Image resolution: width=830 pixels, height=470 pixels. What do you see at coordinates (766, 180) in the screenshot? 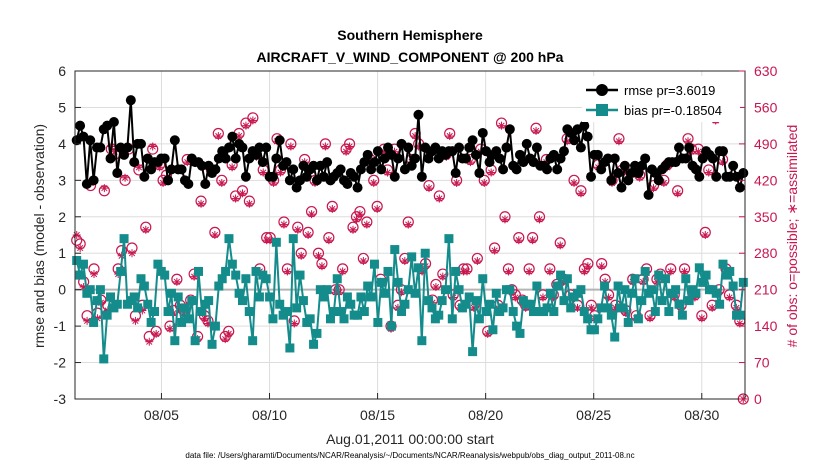
I see `right-tick-label-6: 420` at bounding box center [766, 180].